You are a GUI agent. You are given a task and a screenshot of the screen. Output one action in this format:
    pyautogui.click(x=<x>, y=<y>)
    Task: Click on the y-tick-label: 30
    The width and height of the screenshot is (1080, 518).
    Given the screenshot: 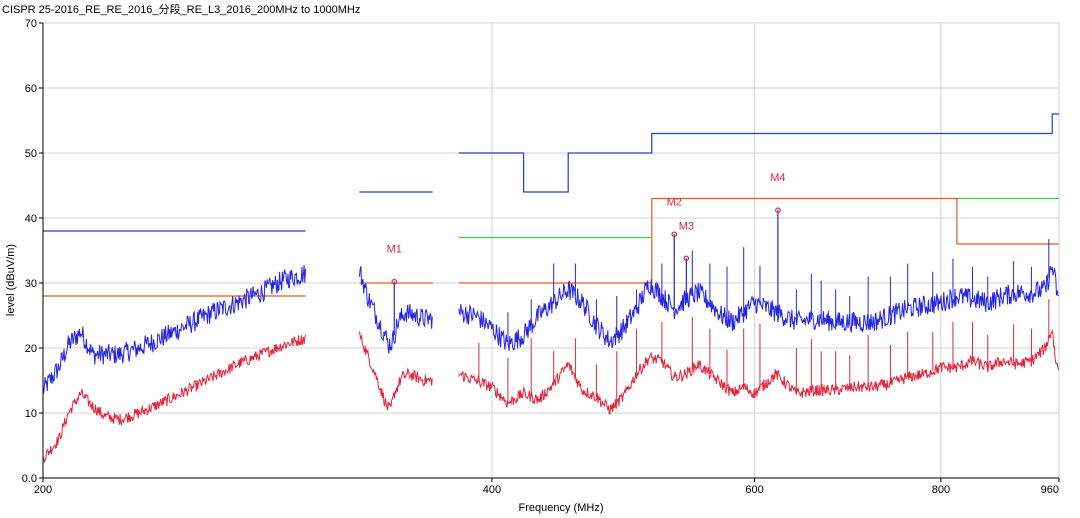 What is the action you would take?
    pyautogui.click(x=31, y=284)
    